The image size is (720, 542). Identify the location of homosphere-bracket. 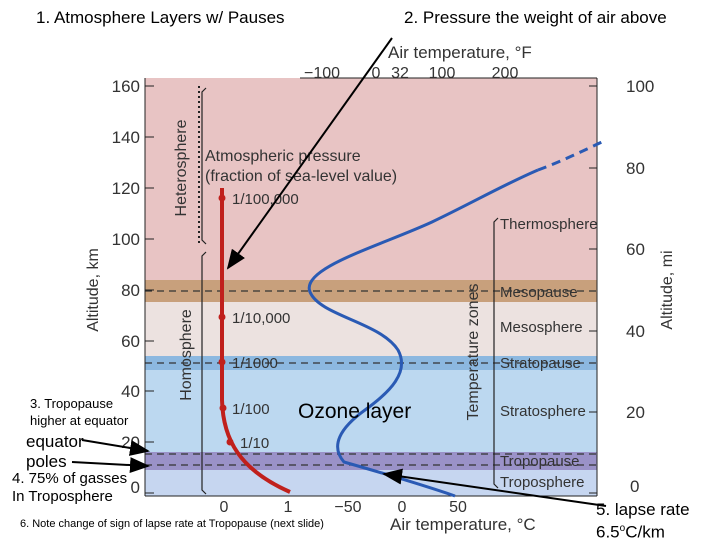
(204, 373).